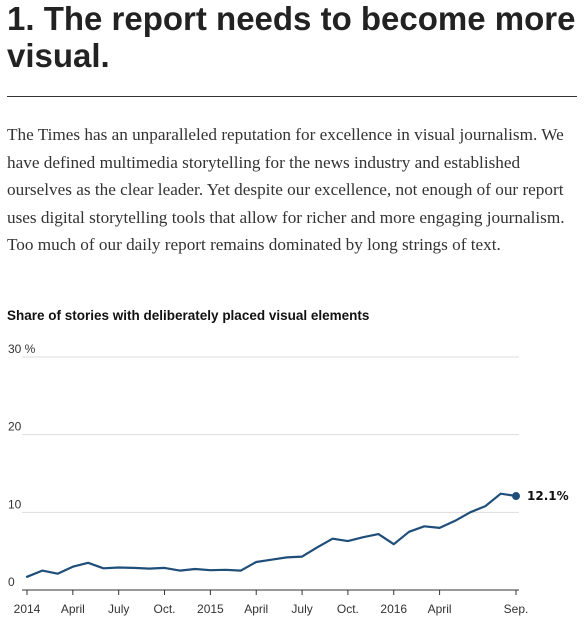 This screenshot has height=640, width=585. What do you see at coordinates (270, 592) in the screenshot?
I see `chart-axes` at bounding box center [270, 592].